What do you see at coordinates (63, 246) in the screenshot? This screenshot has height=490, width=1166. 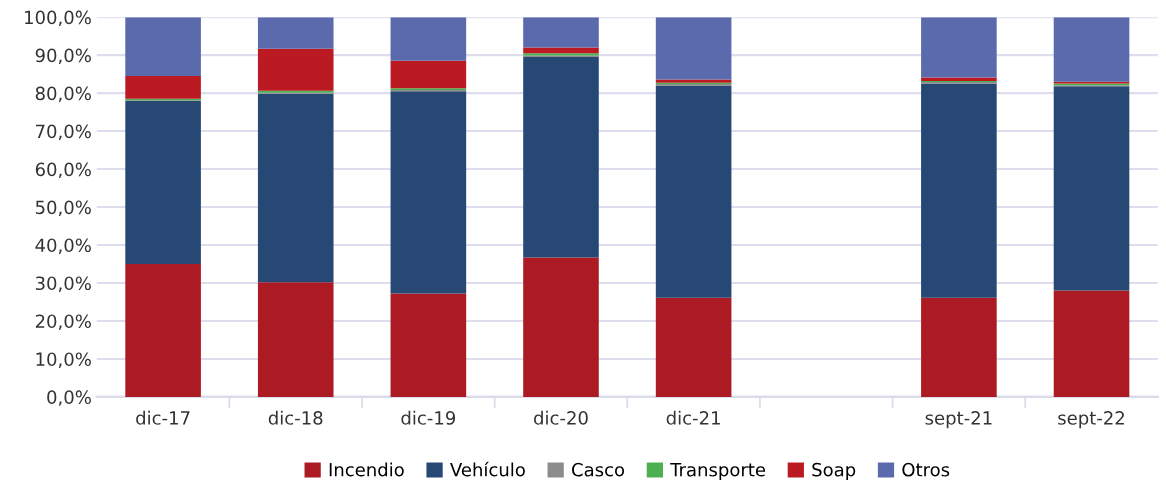 I see `y-tick-label: 40,0%` at bounding box center [63, 246].